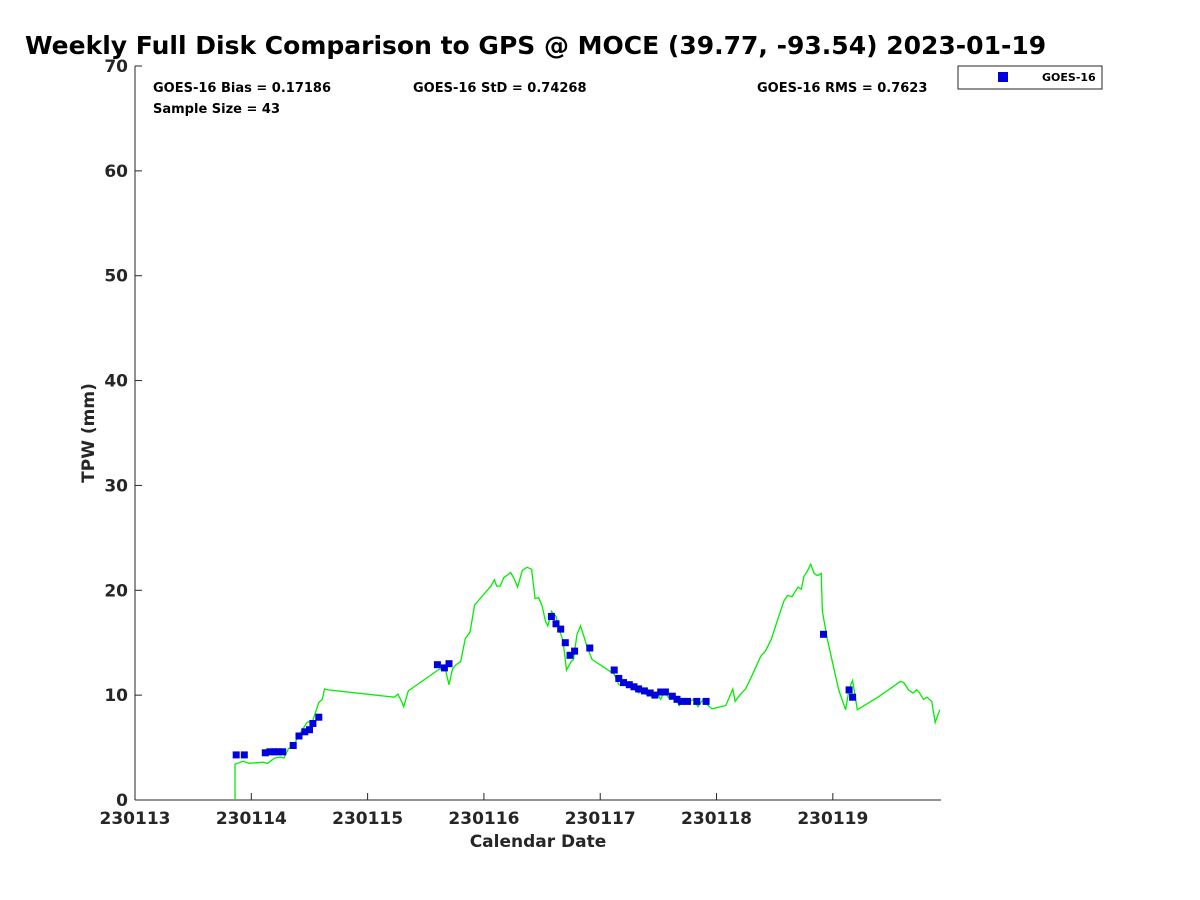 This screenshot has width=1200, height=900. I want to click on y-axis-label: TPW (mm), so click(89, 433).